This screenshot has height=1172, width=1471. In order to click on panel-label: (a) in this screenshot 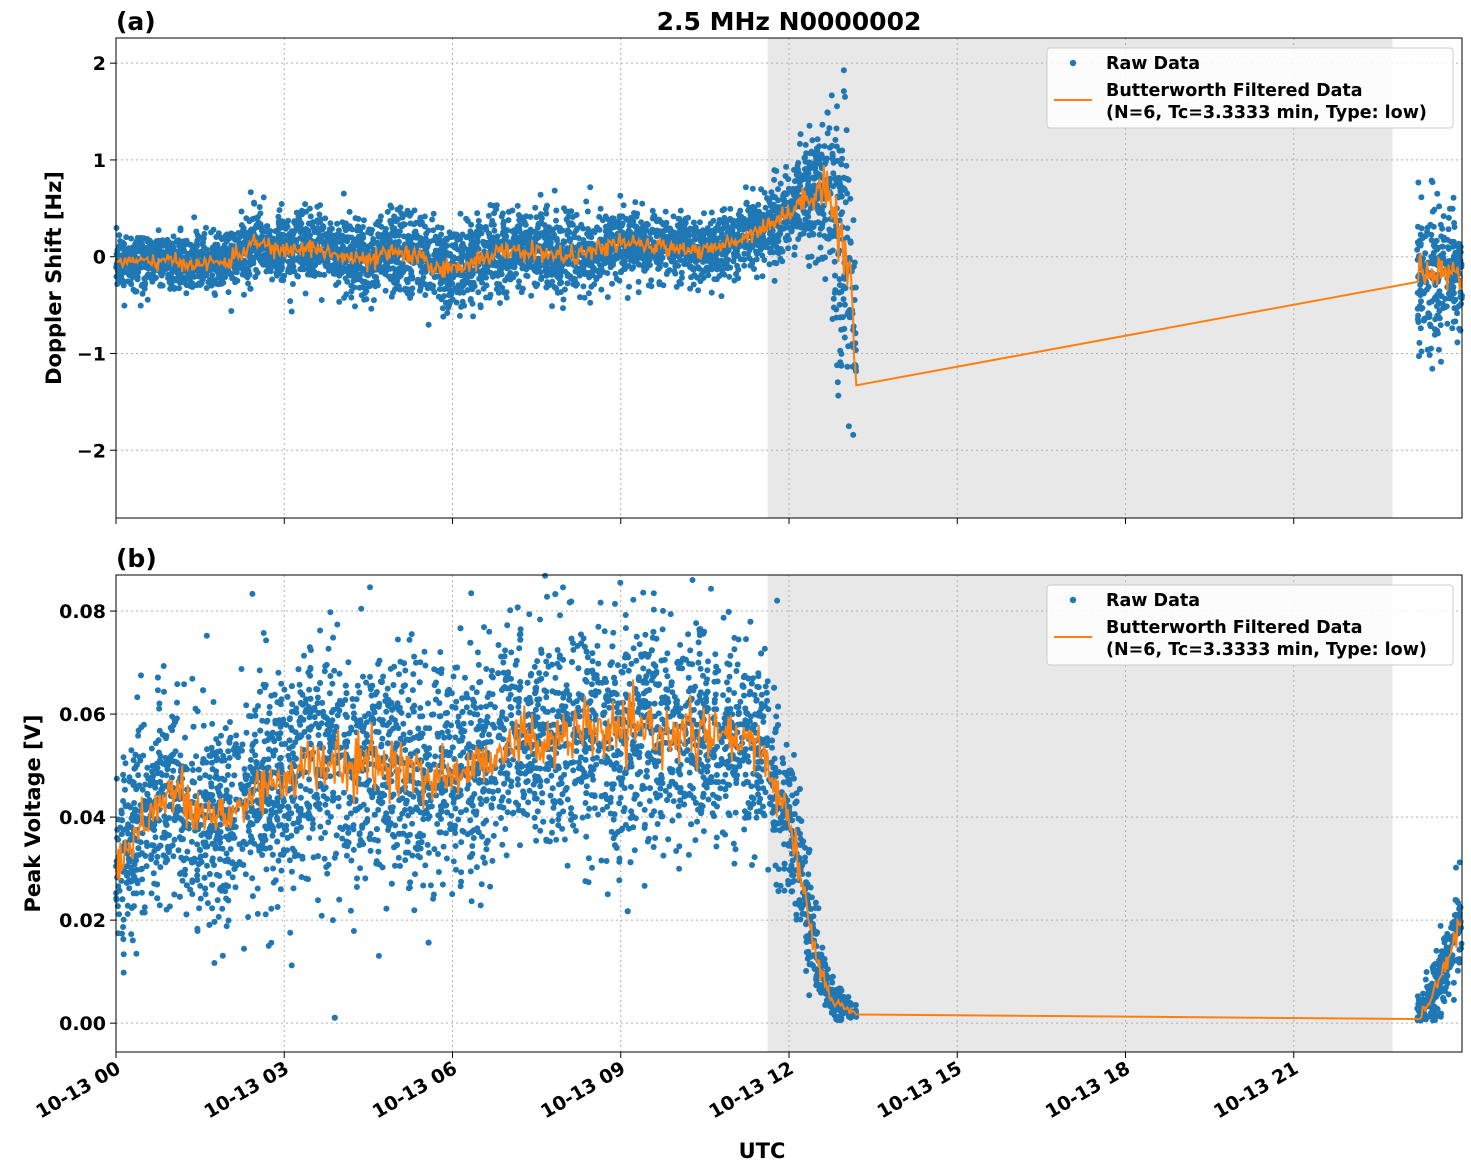, I will do `click(136, 21)`.